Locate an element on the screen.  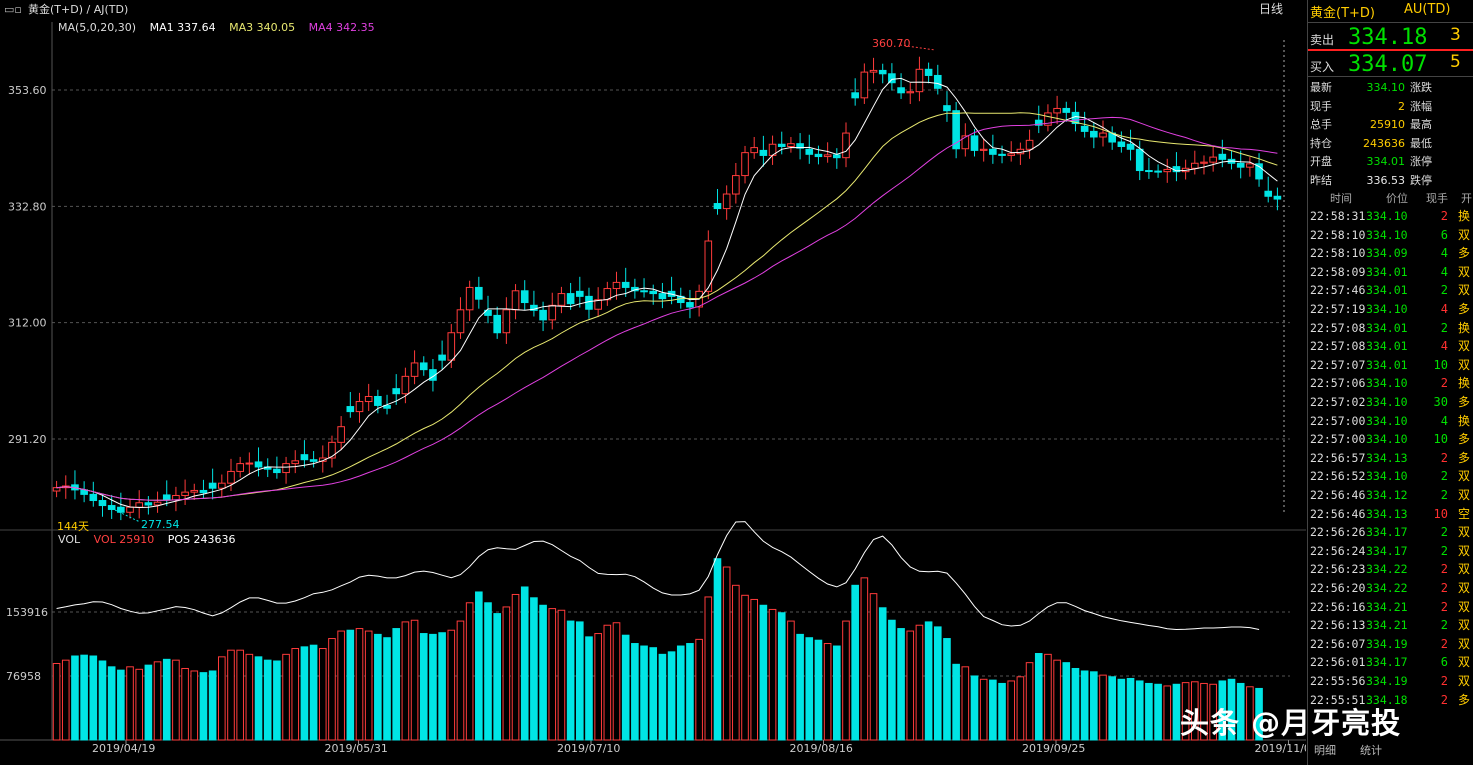
tick-row: 22:57:08 334.01 2 换 is located at coordinates (1390, 328).